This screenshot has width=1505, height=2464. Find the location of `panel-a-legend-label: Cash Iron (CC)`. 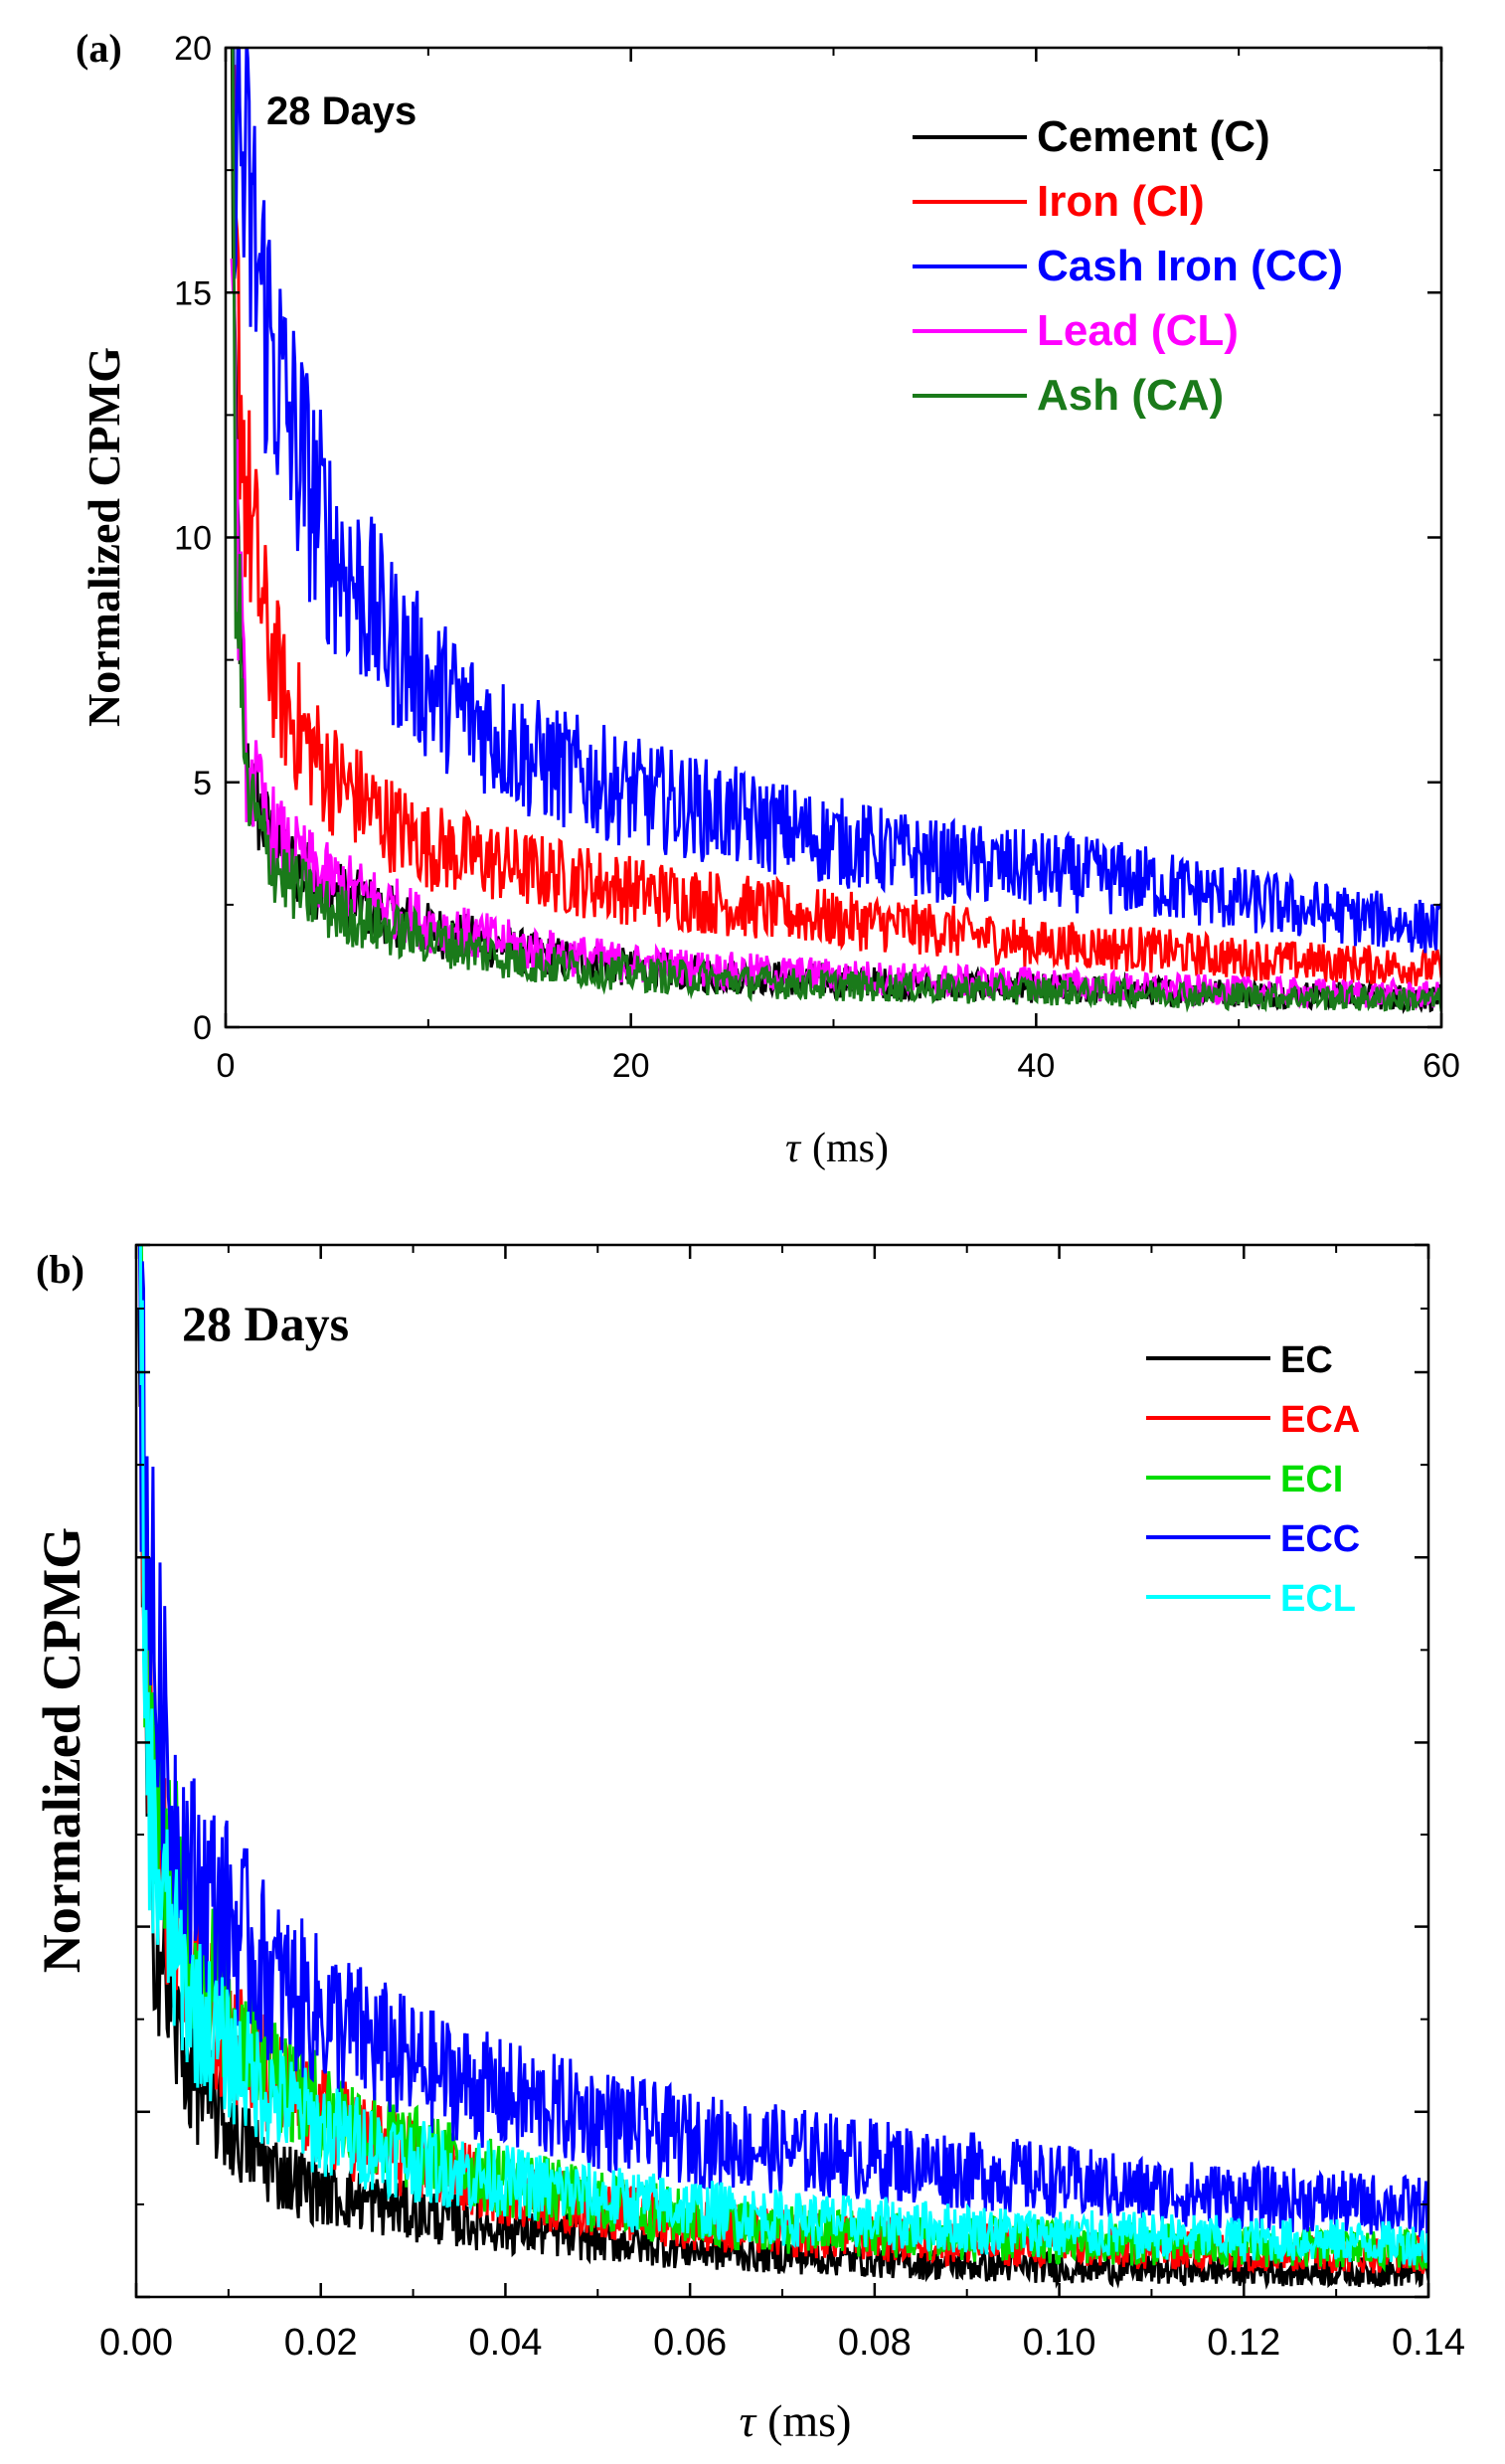

panel-a-legend-label: Cash Iron (CC) is located at coordinates (1190, 266).